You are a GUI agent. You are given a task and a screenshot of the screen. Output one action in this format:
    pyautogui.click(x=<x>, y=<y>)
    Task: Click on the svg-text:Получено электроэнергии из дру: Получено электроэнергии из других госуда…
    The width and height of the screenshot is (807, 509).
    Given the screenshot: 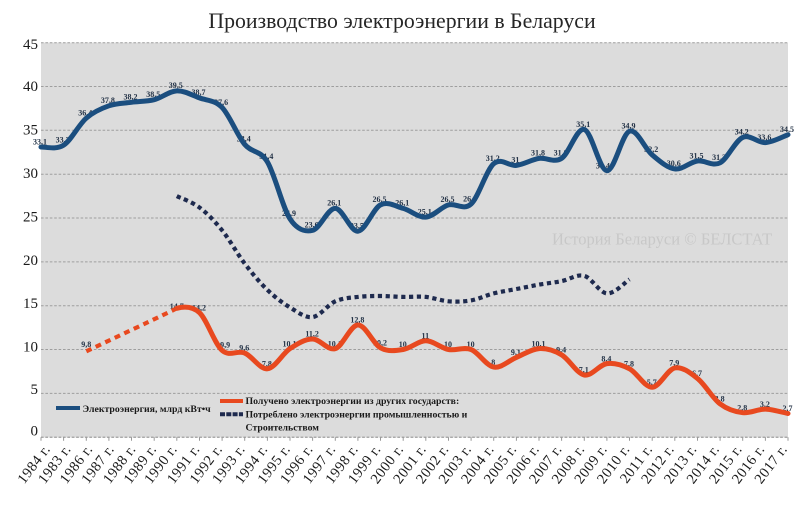 What is the action you would take?
    pyautogui.click(x=353, y=401)
    